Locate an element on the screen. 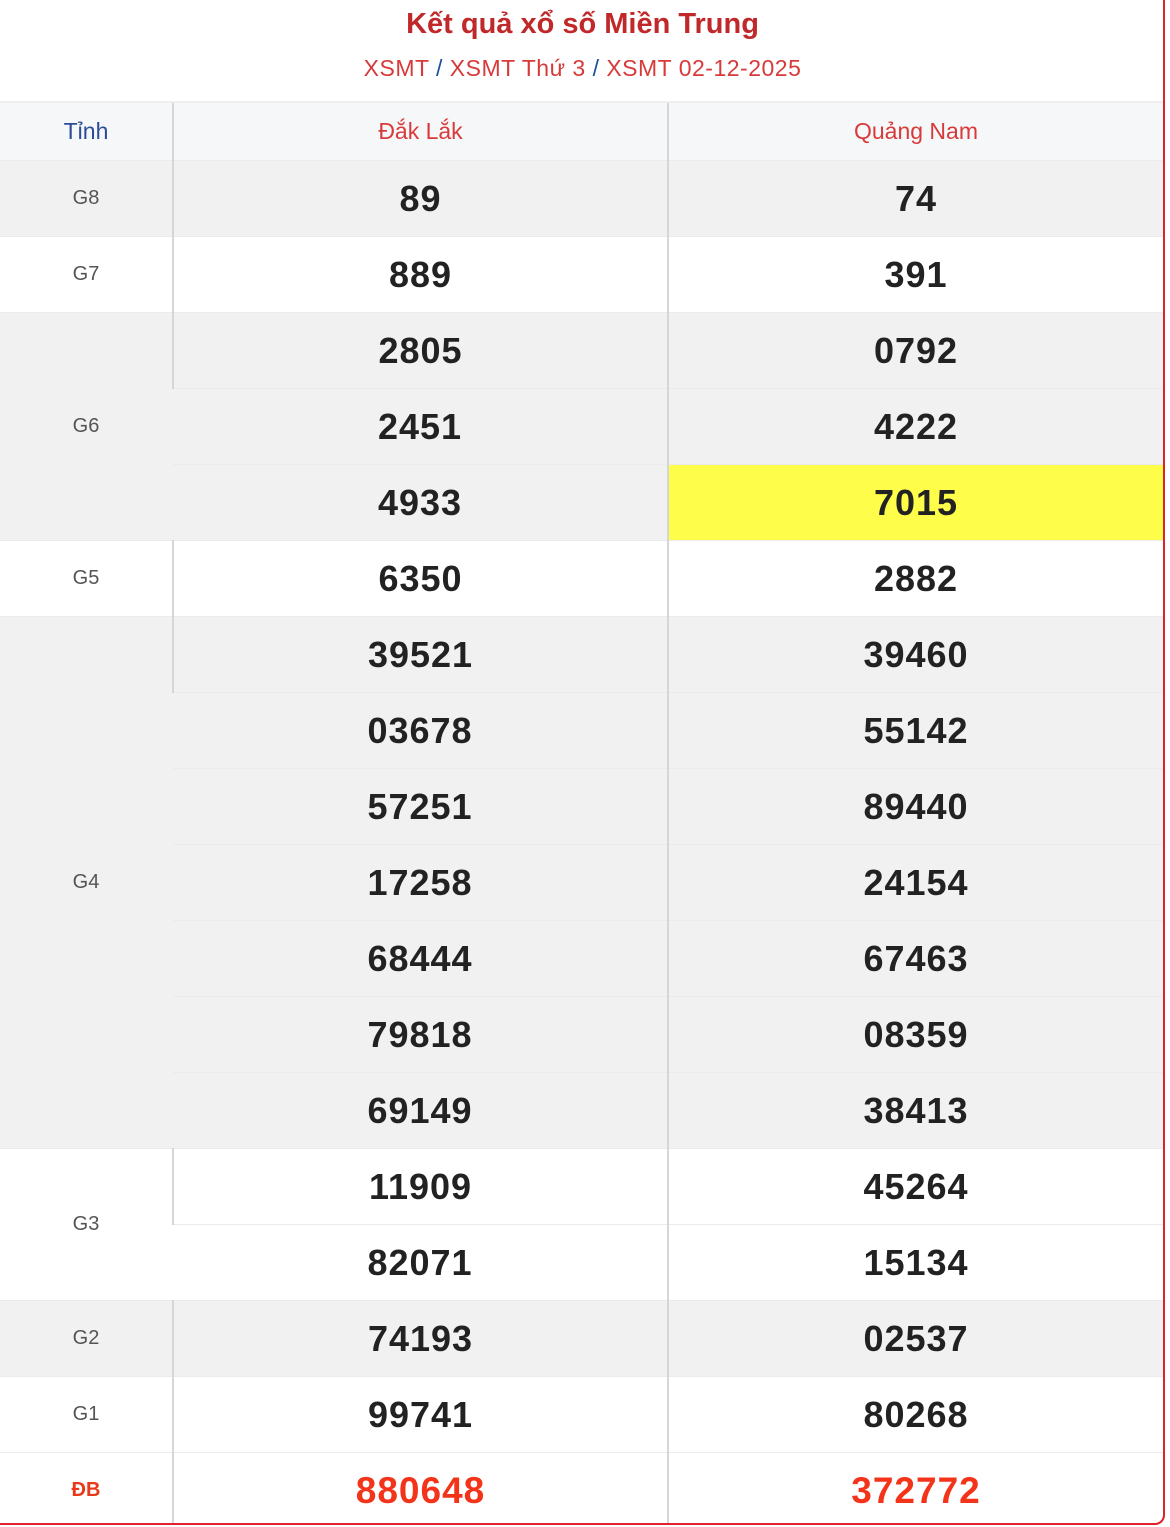 The width and height of the screenshot is (1170, 1527). prize-row: 68444 67463 is located at coordinates (581, 958).